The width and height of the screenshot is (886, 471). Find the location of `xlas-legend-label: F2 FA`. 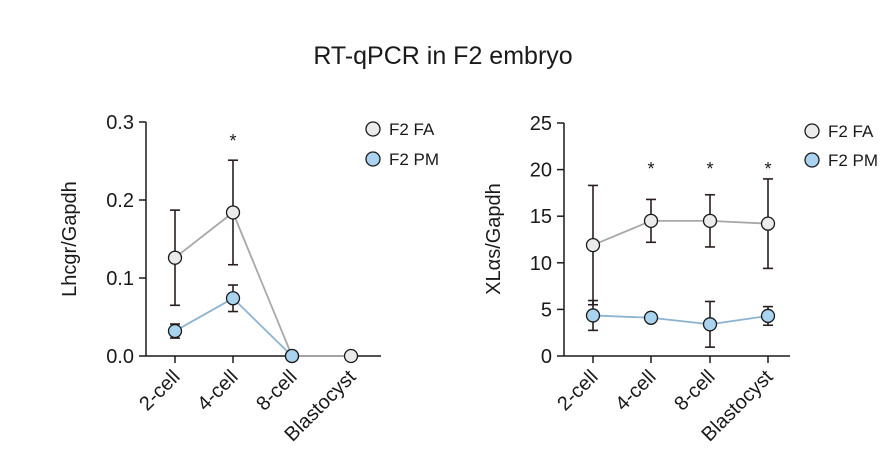

xlas-legend-label: F2 FA is located at coordinates (851, 131).